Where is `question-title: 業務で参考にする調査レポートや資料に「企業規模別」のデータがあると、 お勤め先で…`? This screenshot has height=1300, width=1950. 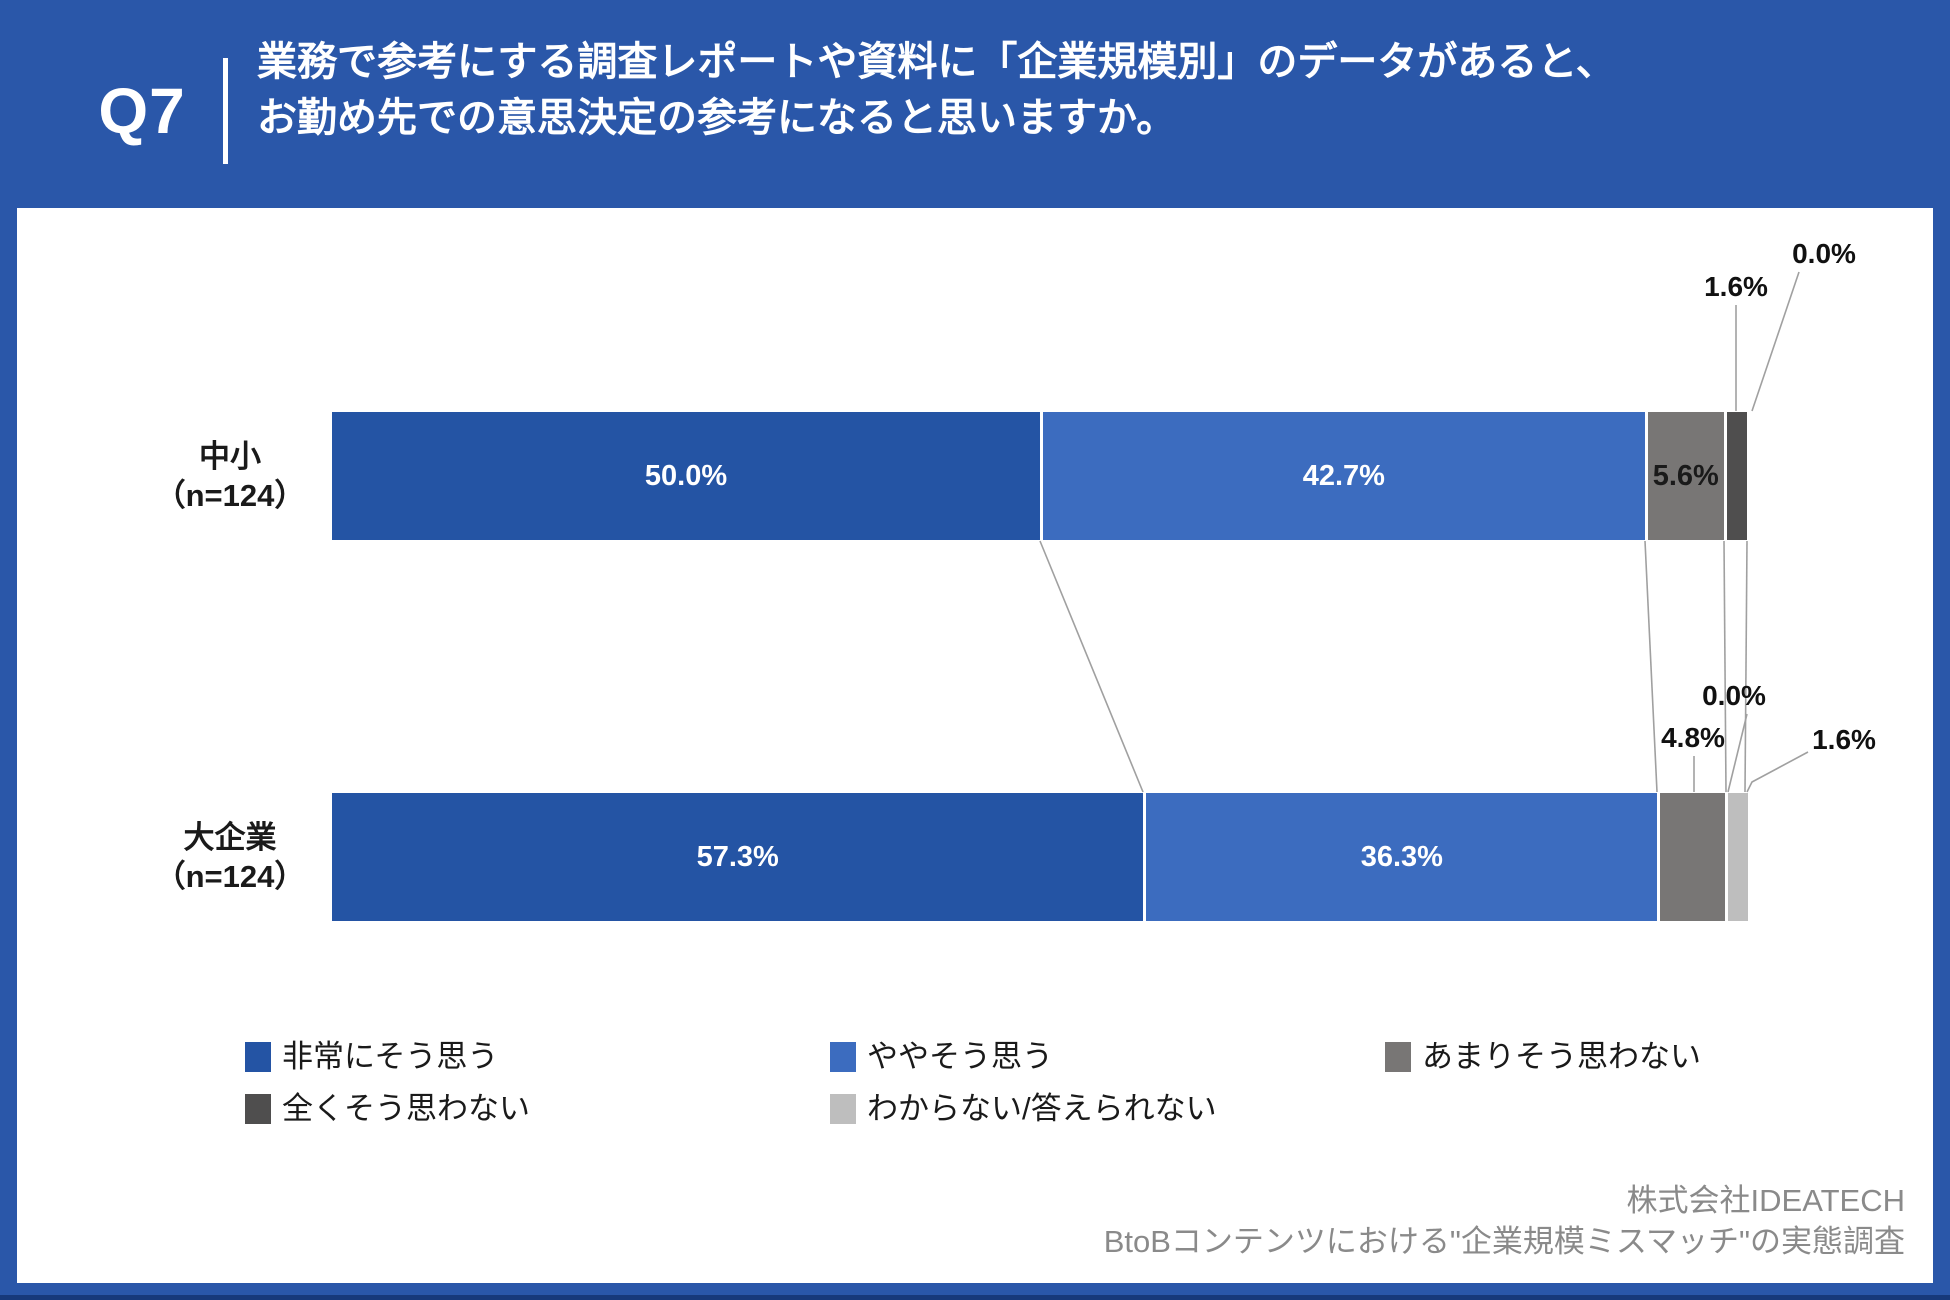
question-title: 業務で参考にする調査レポートや資料に「企業規模別」のデータがあると、 お勤め先で… is located at coordinates (936, 90).